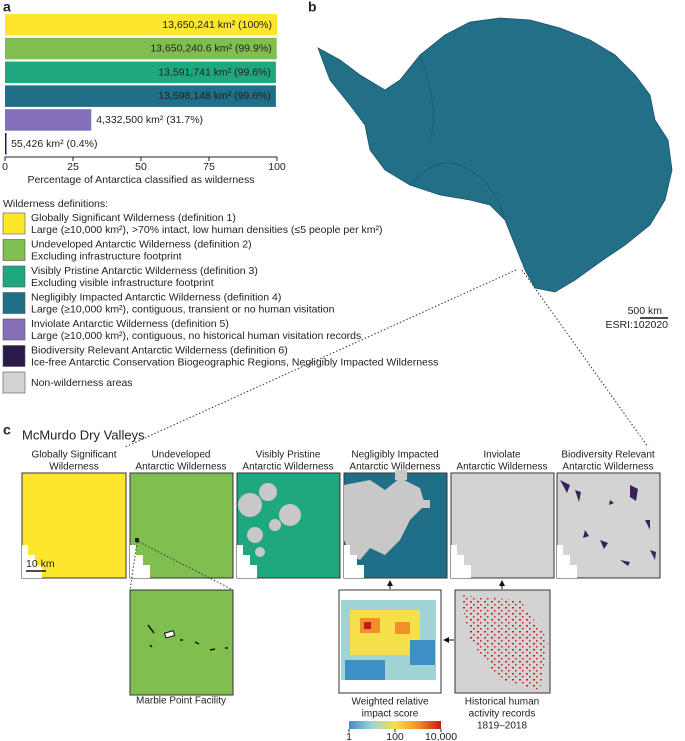 The width and height of the screenshot is (685, 741). What do you see at coordinates (288, 455) in the screenshot?
I see `panel-title: Visibly Pristine` at bounding box center [288, 455].